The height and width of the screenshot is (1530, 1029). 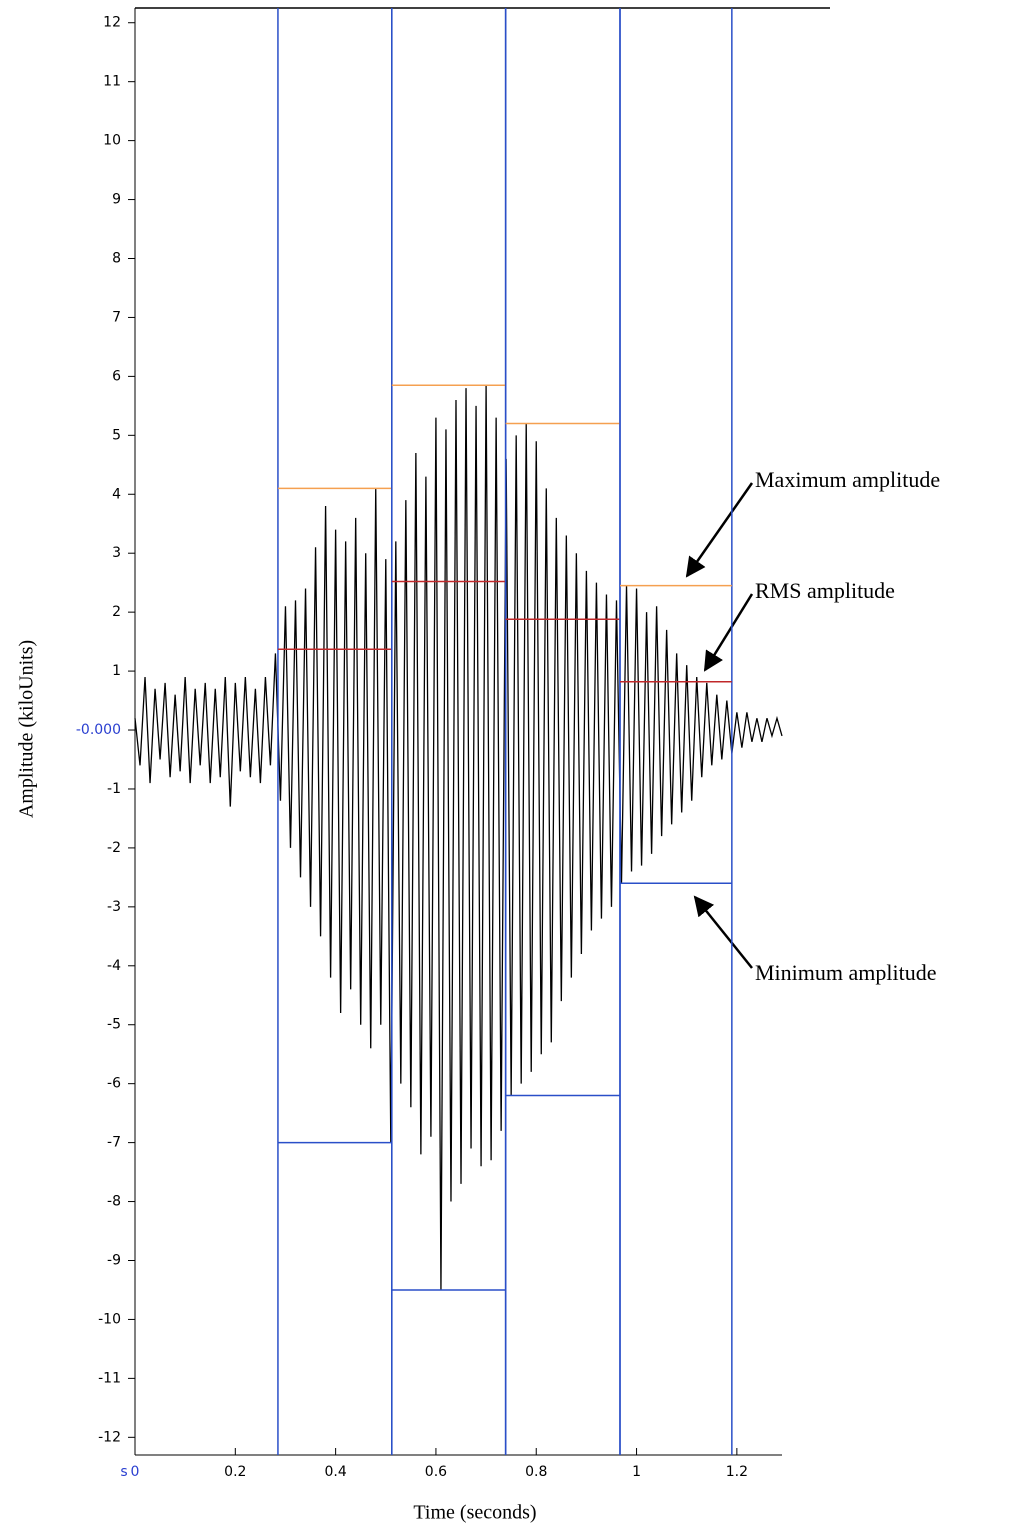 I want to click on y-tick-label: 8, so click(x=116, y=258).